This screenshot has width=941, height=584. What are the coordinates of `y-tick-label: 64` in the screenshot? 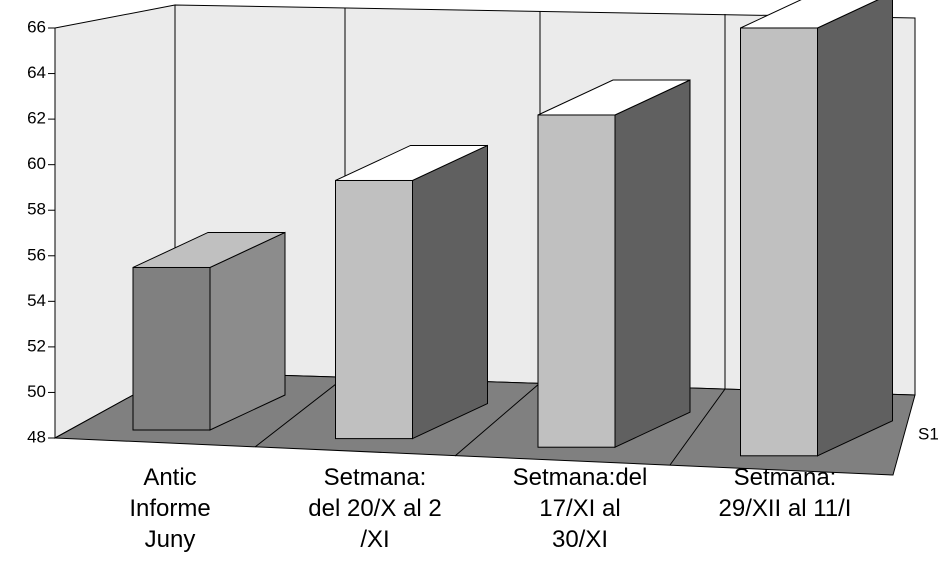 It's located at (36, 72).